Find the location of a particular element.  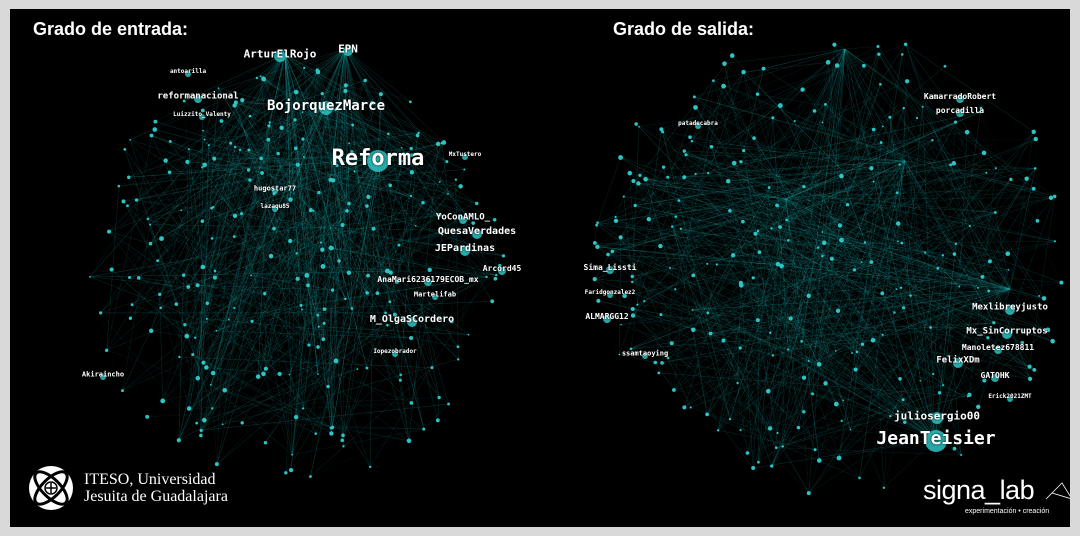

signa-lab-triangle-icon is located at coordinates (1057, 491).